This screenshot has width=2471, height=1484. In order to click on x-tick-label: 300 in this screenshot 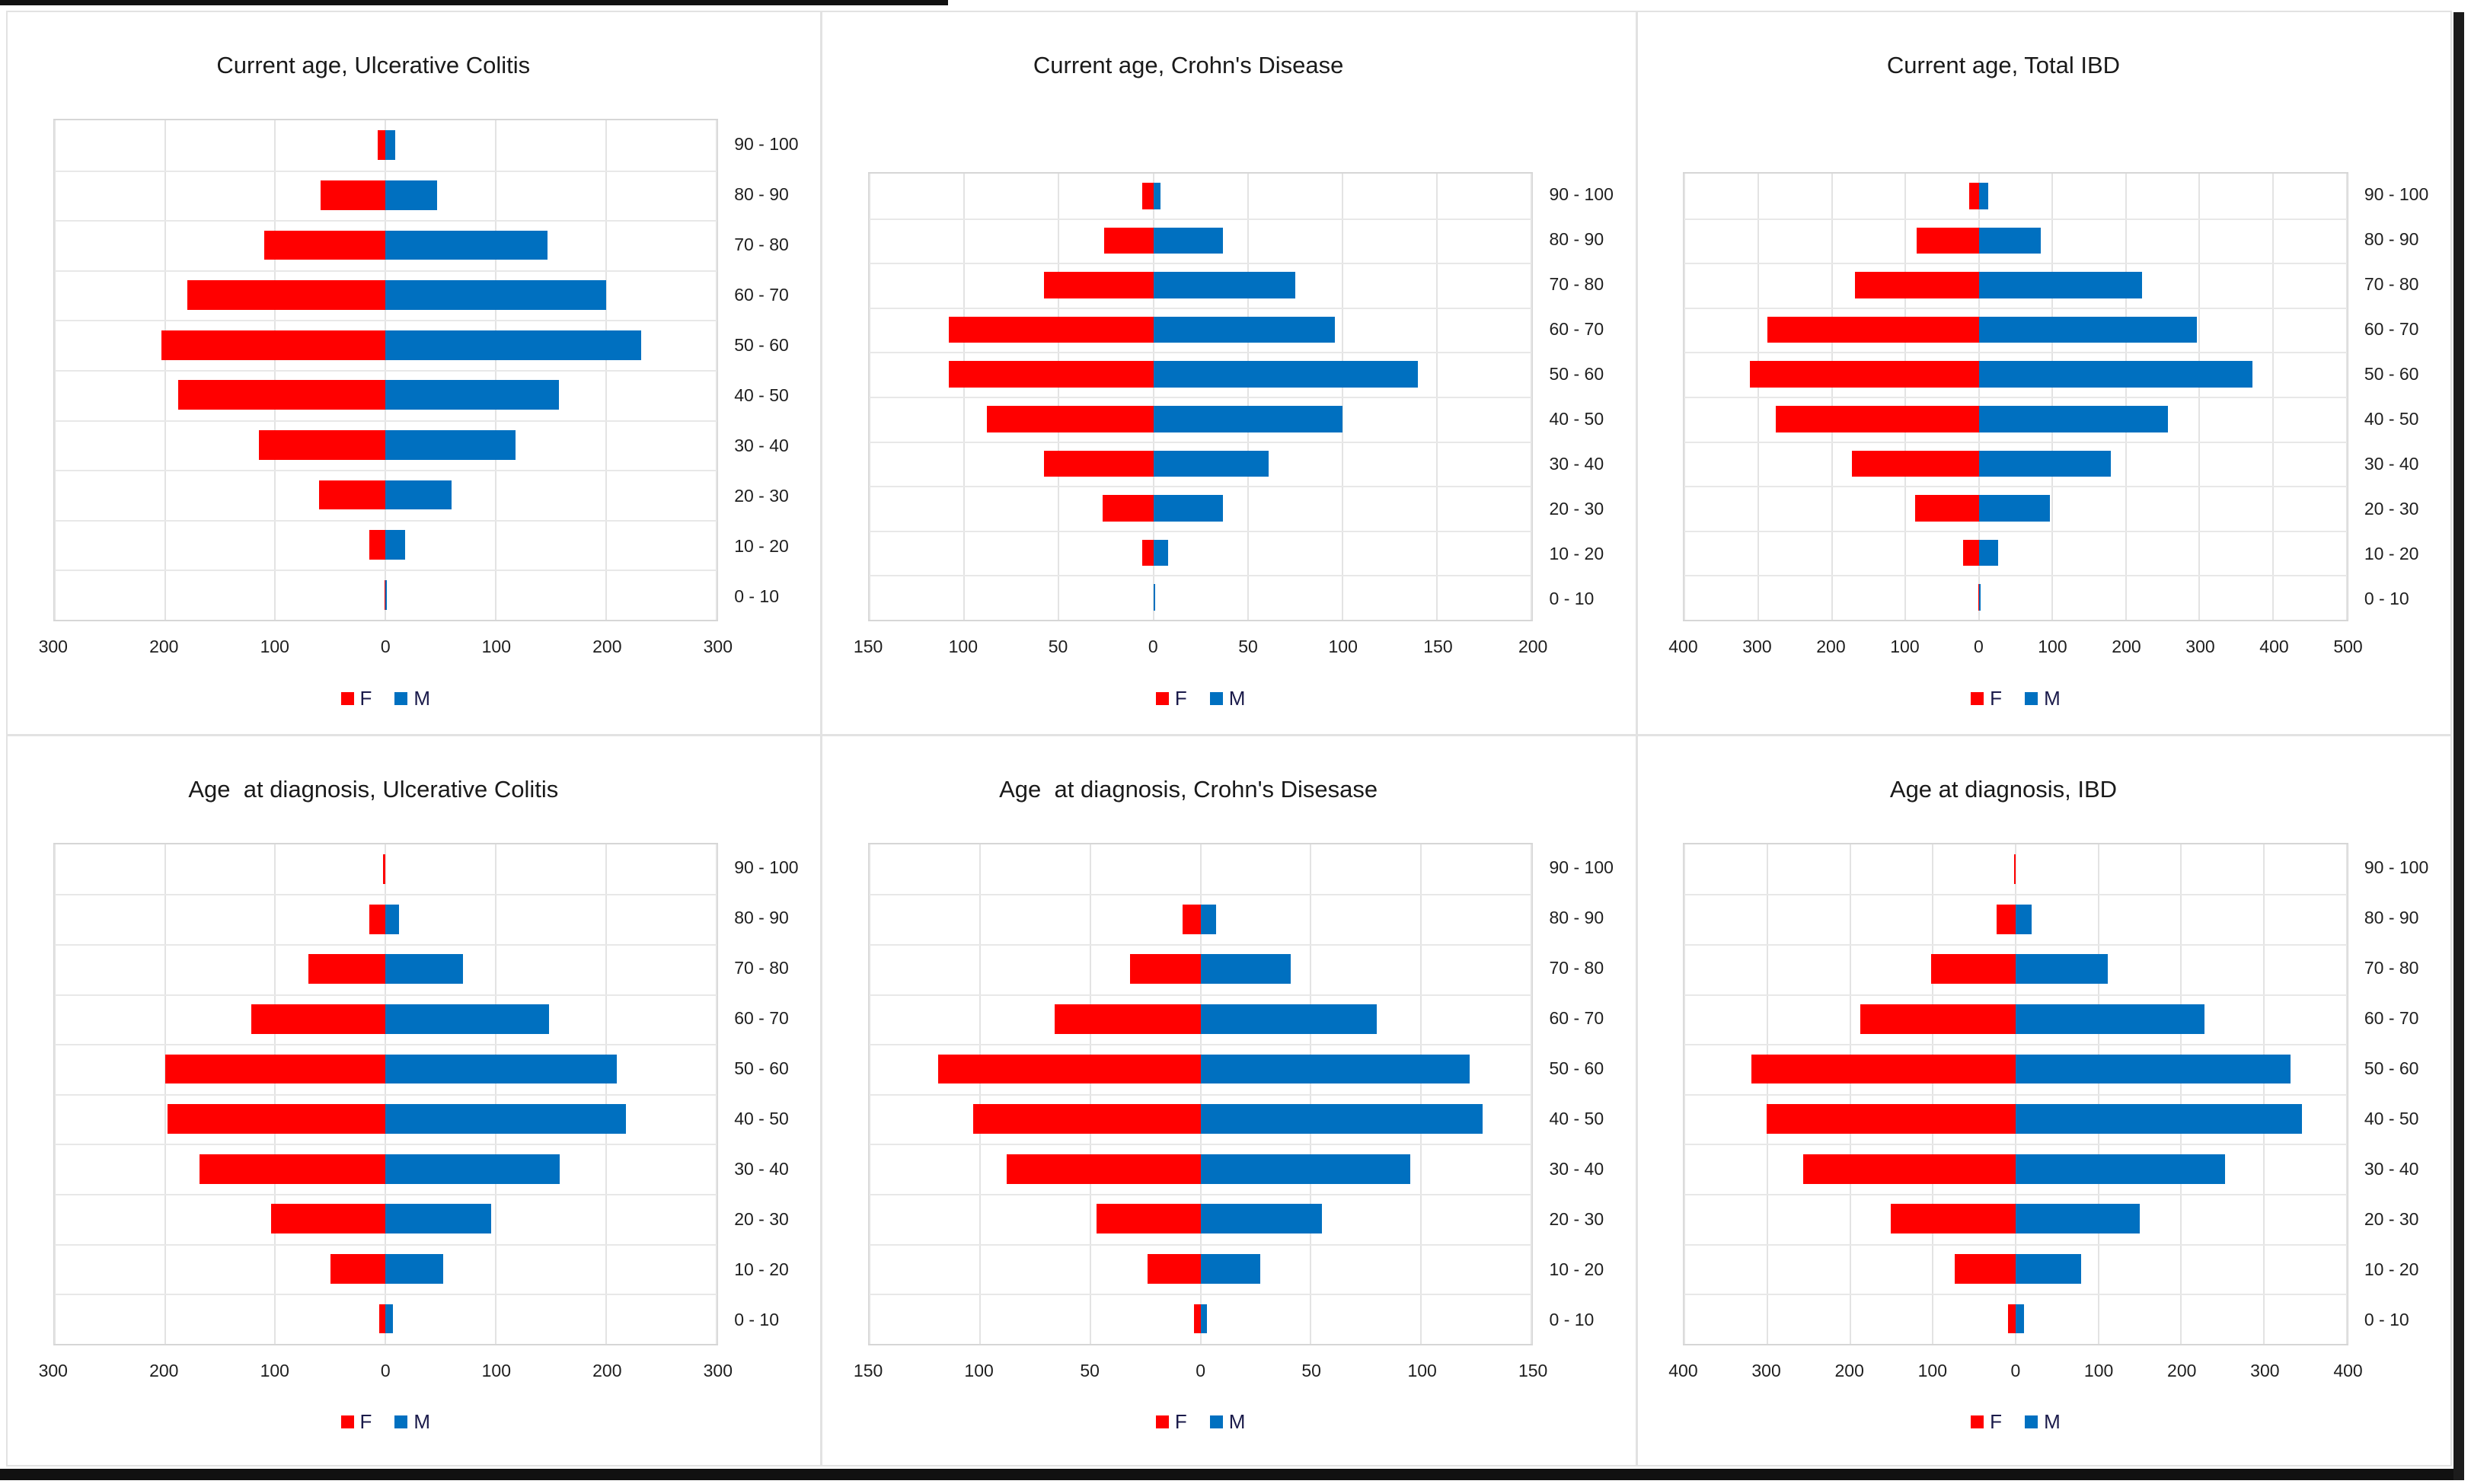, I will do `click(53, 1370)`.